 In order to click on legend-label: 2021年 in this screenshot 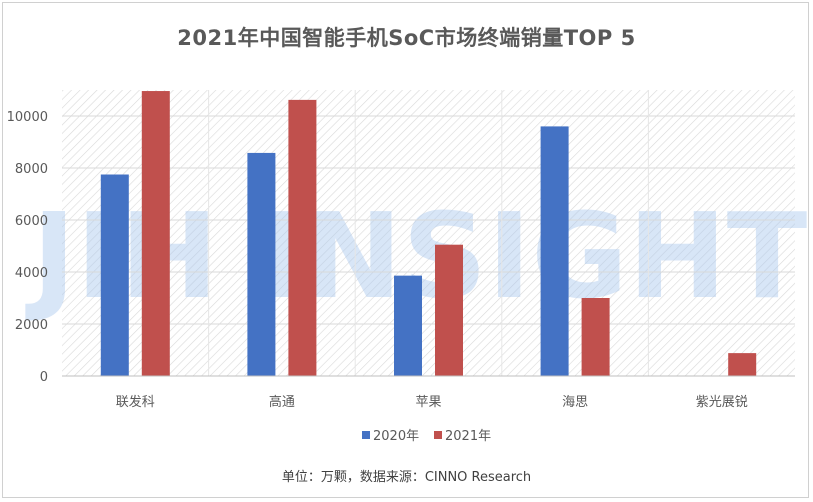, I will do `click(468, 436)`.